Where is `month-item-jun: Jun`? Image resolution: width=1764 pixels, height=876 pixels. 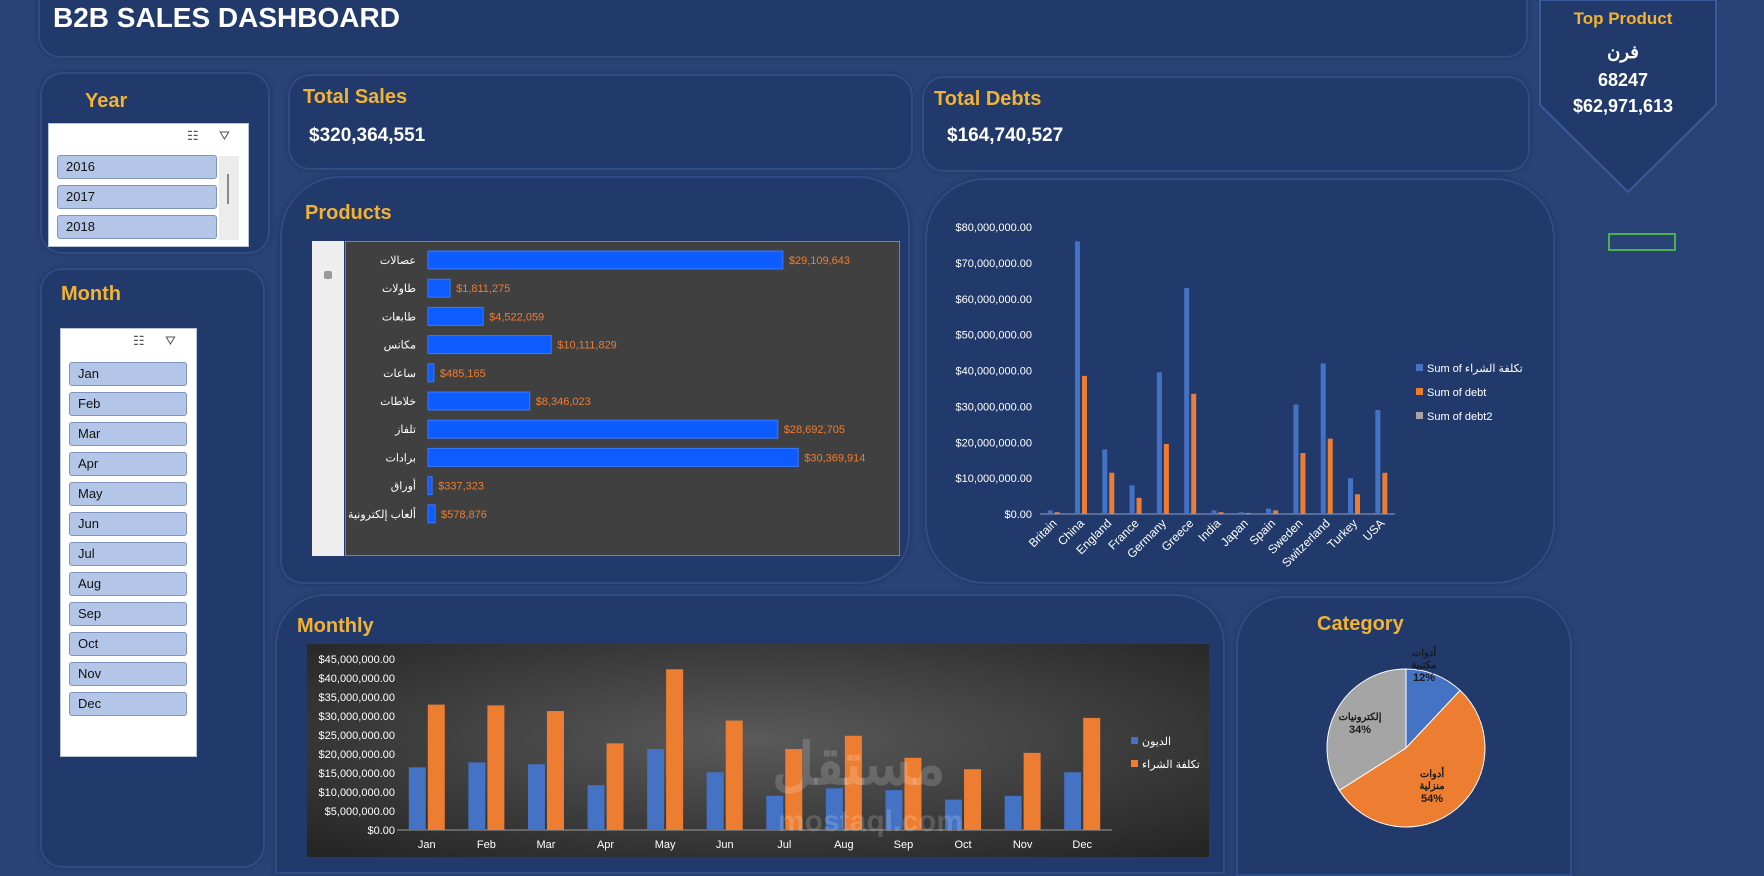 month-item-jun: Jun is located at coordinates (128, 524).